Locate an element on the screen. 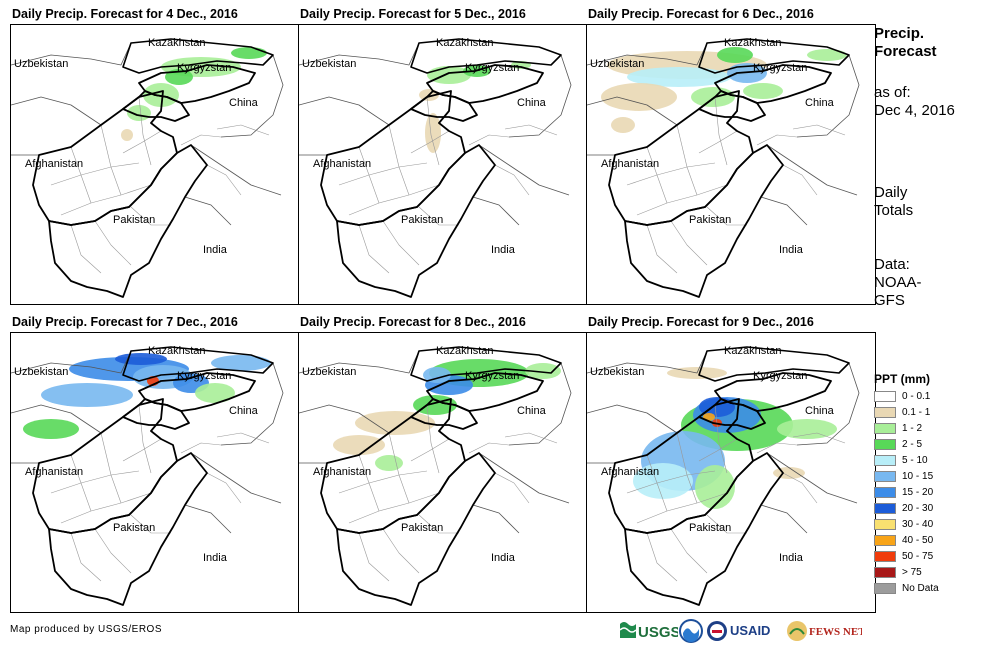 This screenshot has width=983, height=649. legend-item: 20 - 30 is located at coordinates (924, 509).